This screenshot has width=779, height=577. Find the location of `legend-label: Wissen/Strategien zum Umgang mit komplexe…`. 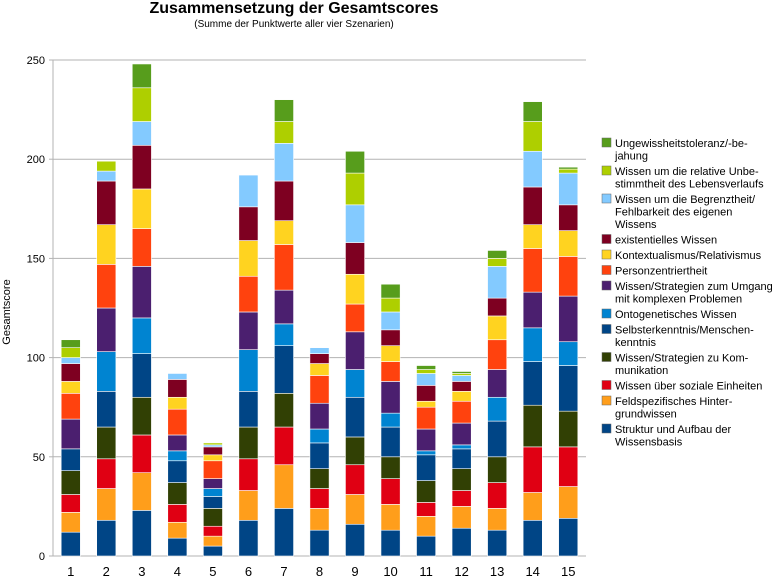

legend-label: Wissen/Strategien zum Umgang mit komplexe… is located at coordinates (694, 293).